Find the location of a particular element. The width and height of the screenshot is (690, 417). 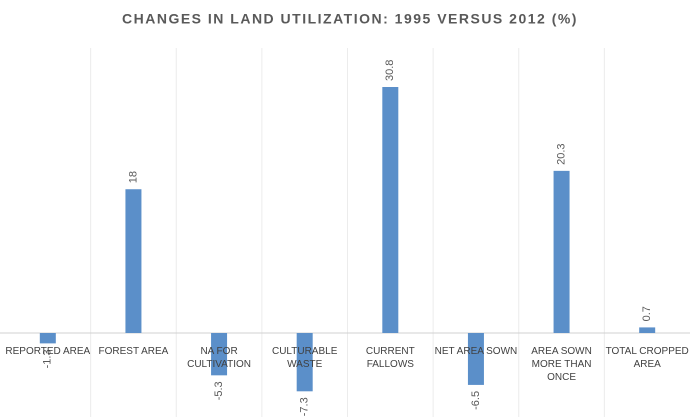

x-tick-label: TOTAL CROPPED AREA is located at coordinates (647, 358).